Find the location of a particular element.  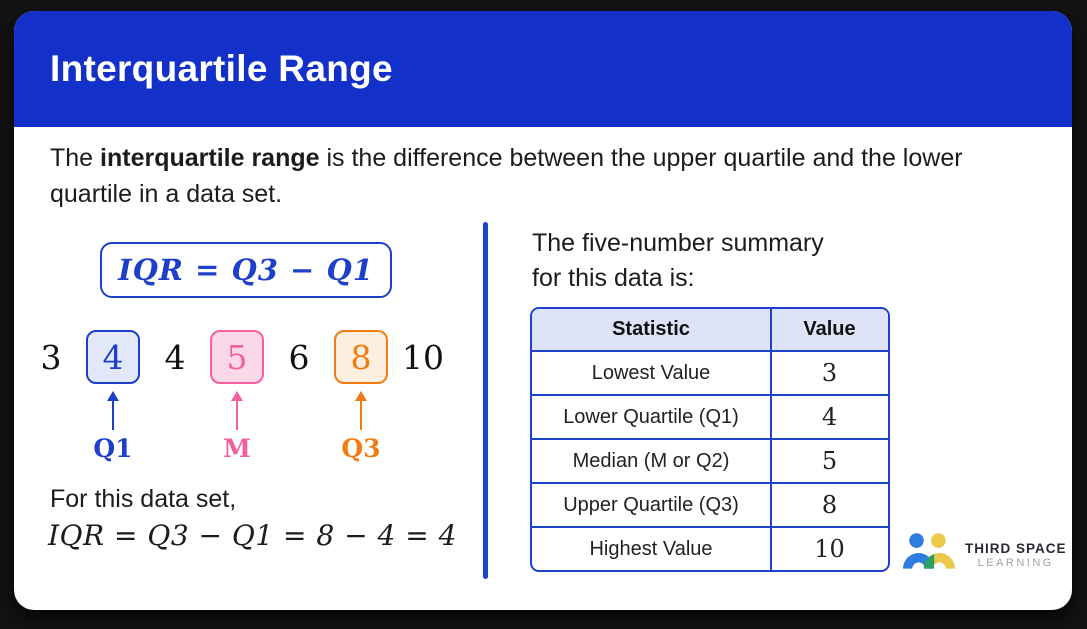

dataset-number: 3 is located at coordinates (51, 357).